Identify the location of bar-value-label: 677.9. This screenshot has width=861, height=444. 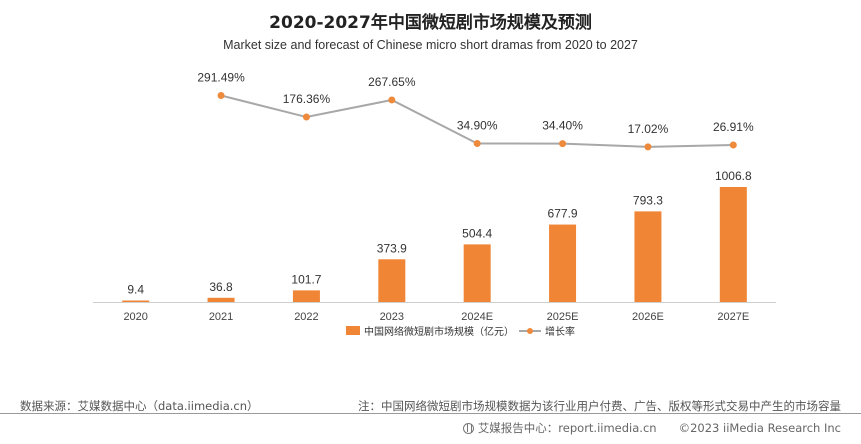
(563, 214).